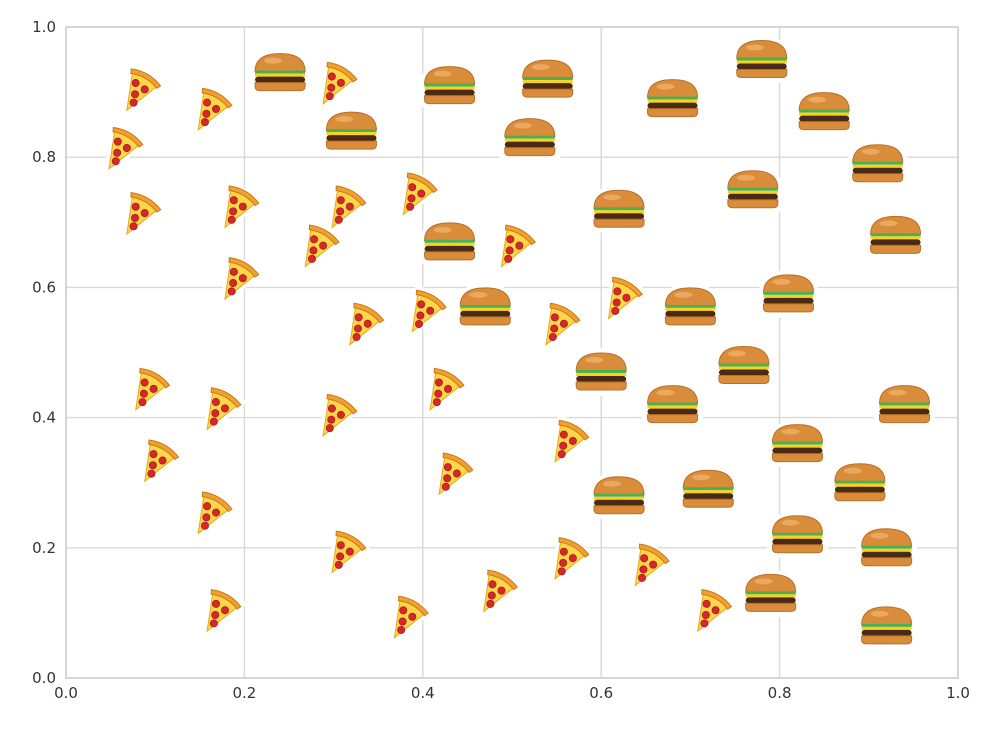 This screenshot has width=998, height=734. Describe the element at coordinates (44, 287) in the screenshot. I see `y-tick-label: 0.6` at that location.